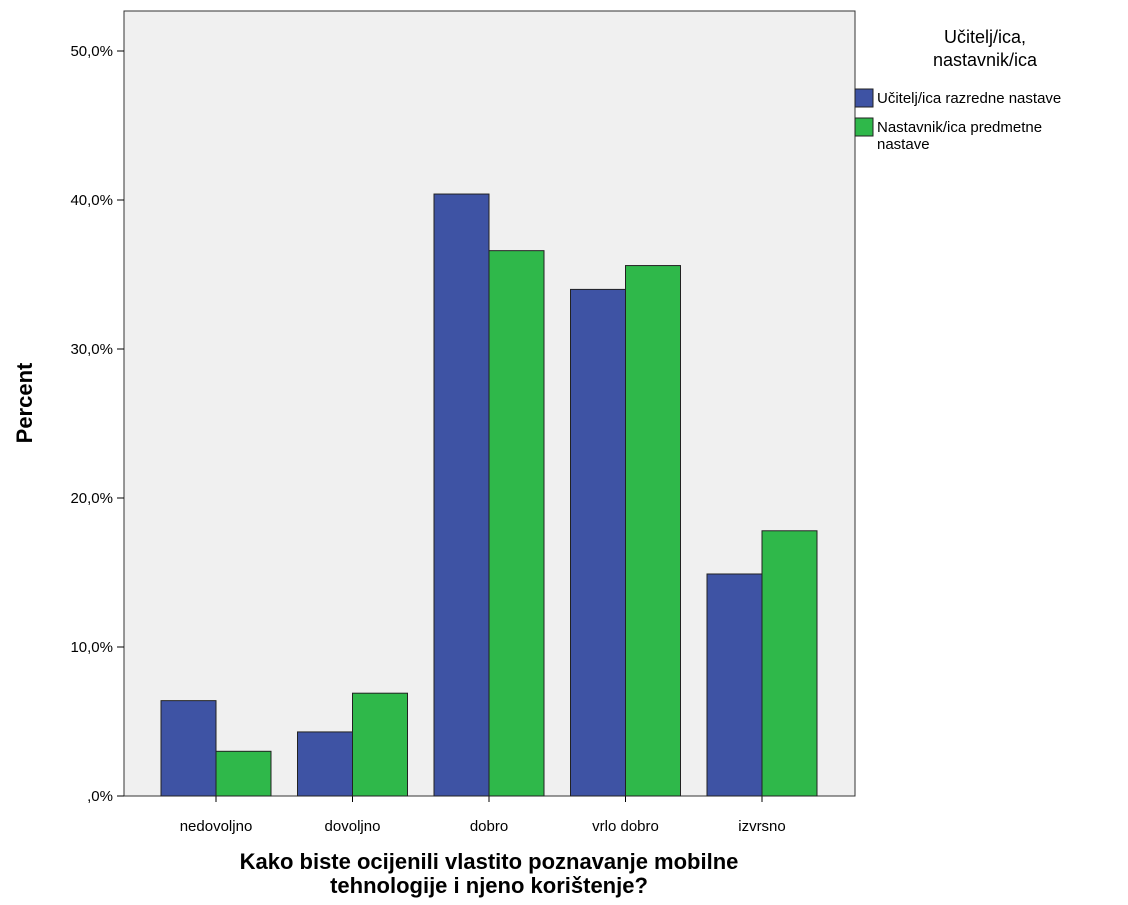 The image size is (1128, 905). What do you see at coordinates (91, 647) in the screenshot?
I see `y-tick-label: 10,0%` at bounding box center [91, 647].